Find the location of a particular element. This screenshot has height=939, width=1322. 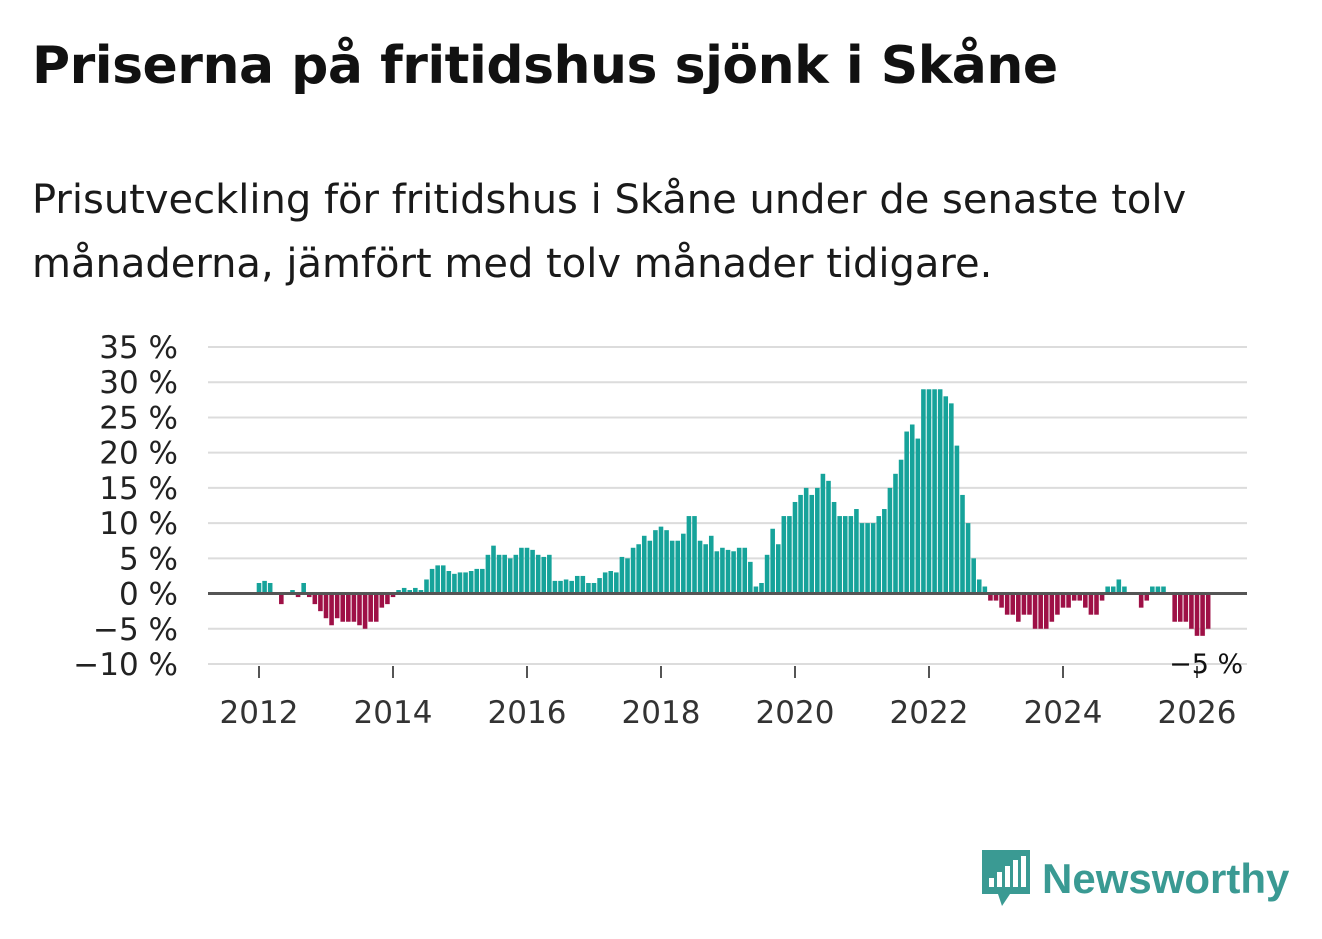

x-tick-label: 2024 is located at coordinates (1063, 713).